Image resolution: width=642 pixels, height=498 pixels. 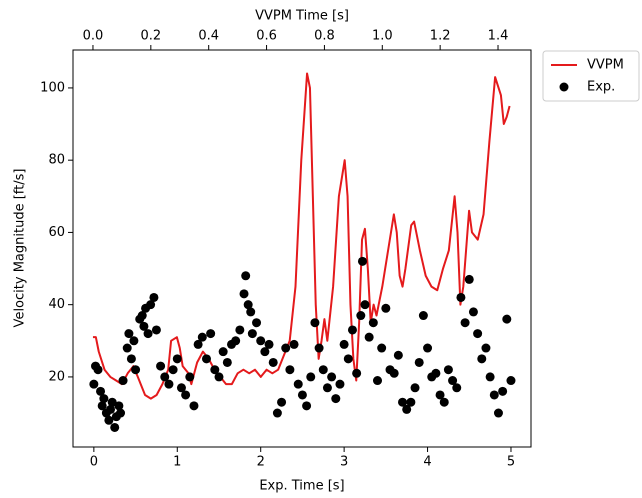 What do you see at coordinates (344, 462) in the screenshot?
I see `x-tick-label: 3` at bounding box center [344, 462].